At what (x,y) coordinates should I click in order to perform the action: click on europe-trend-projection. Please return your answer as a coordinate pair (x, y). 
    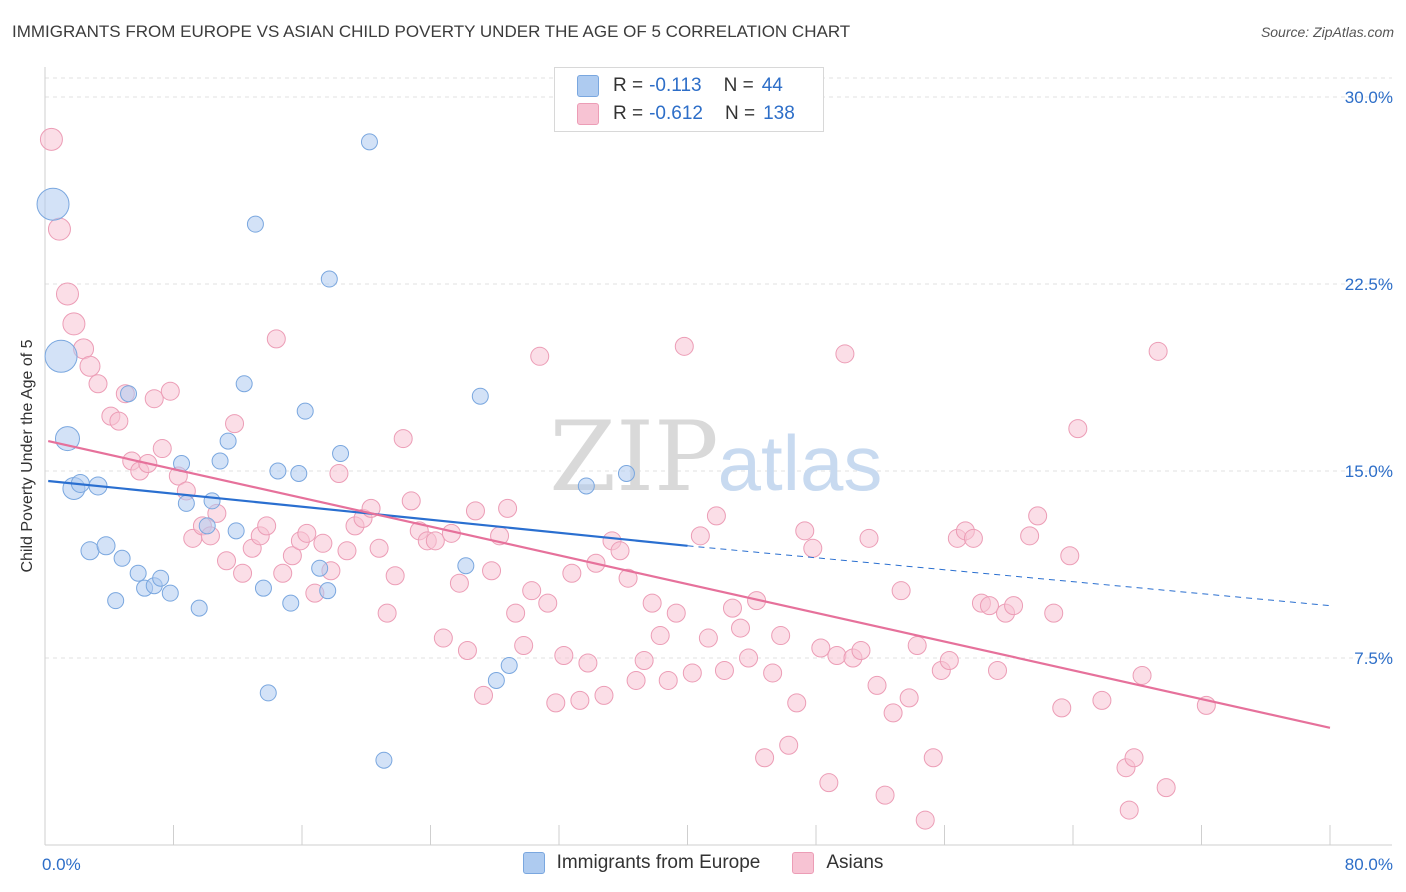
    Looking at the image, I should click on (1009, 576).